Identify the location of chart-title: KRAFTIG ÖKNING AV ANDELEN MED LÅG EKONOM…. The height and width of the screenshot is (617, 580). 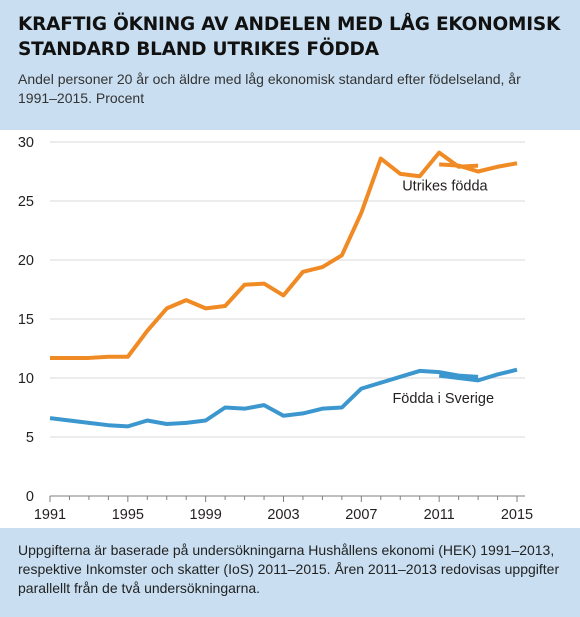
(289, 37).